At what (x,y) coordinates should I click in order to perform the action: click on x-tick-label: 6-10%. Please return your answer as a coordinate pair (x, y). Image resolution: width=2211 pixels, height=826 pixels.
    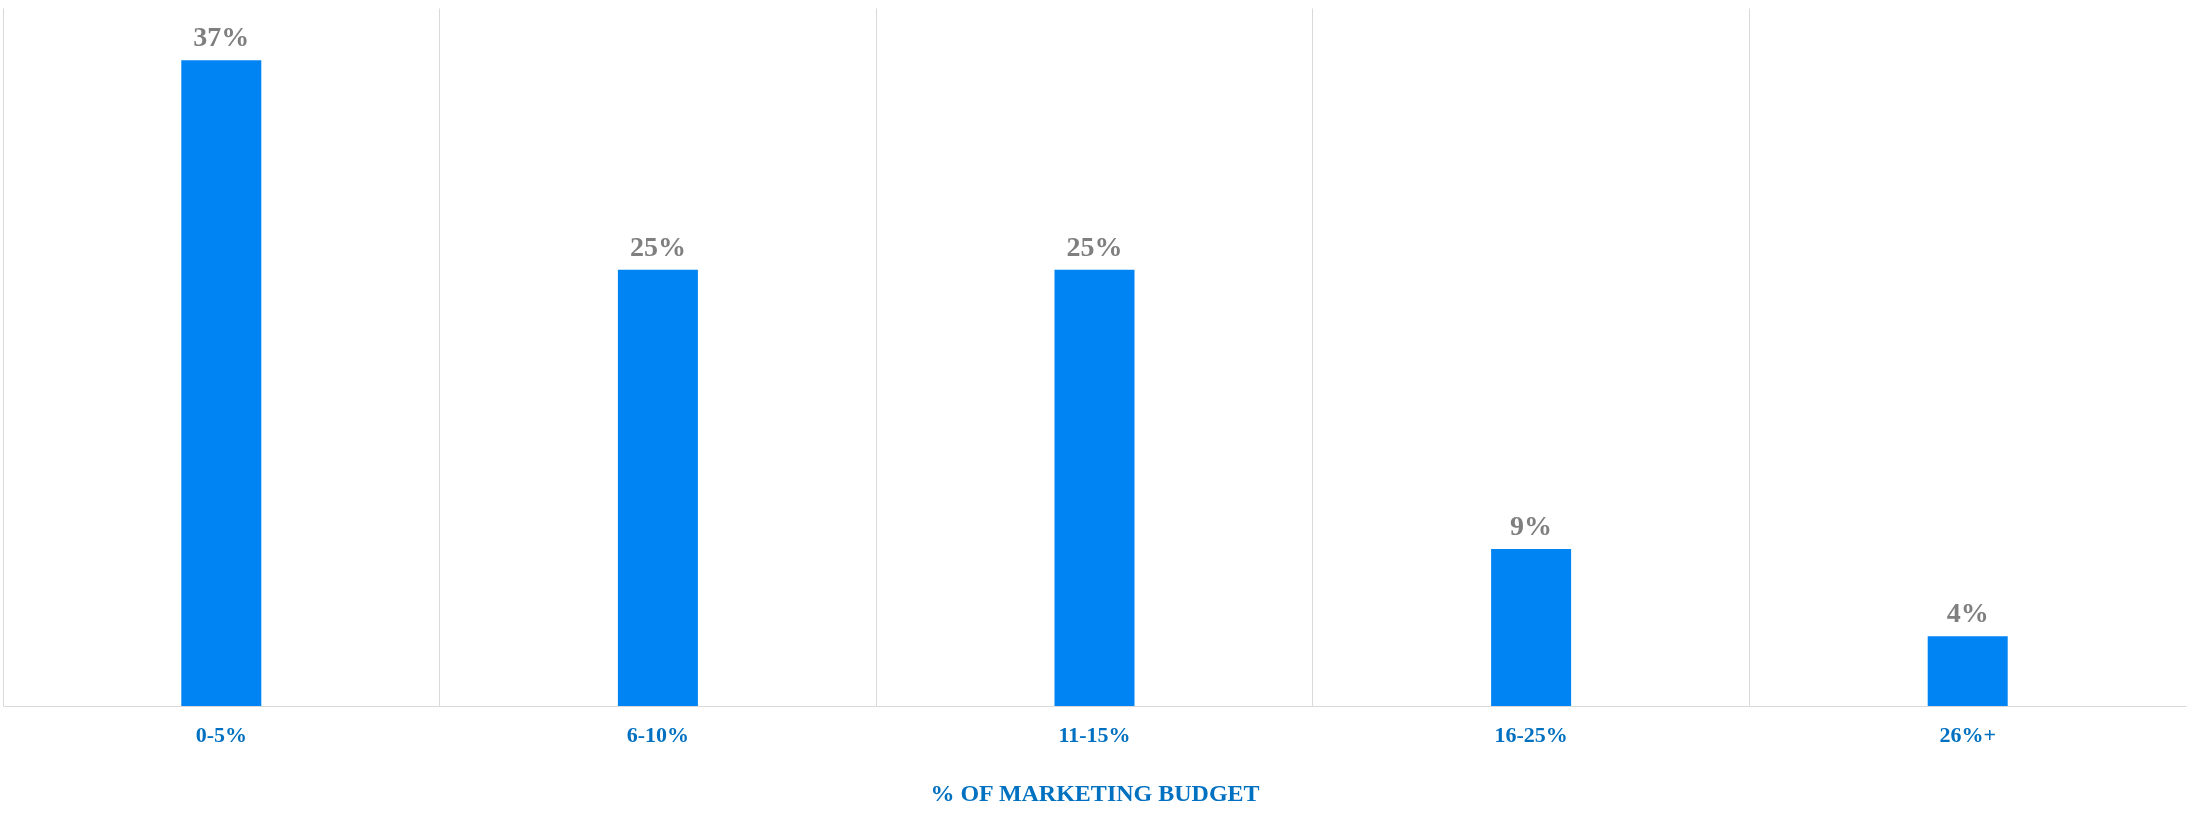
    Looking at the image, I should click on (658, 734).